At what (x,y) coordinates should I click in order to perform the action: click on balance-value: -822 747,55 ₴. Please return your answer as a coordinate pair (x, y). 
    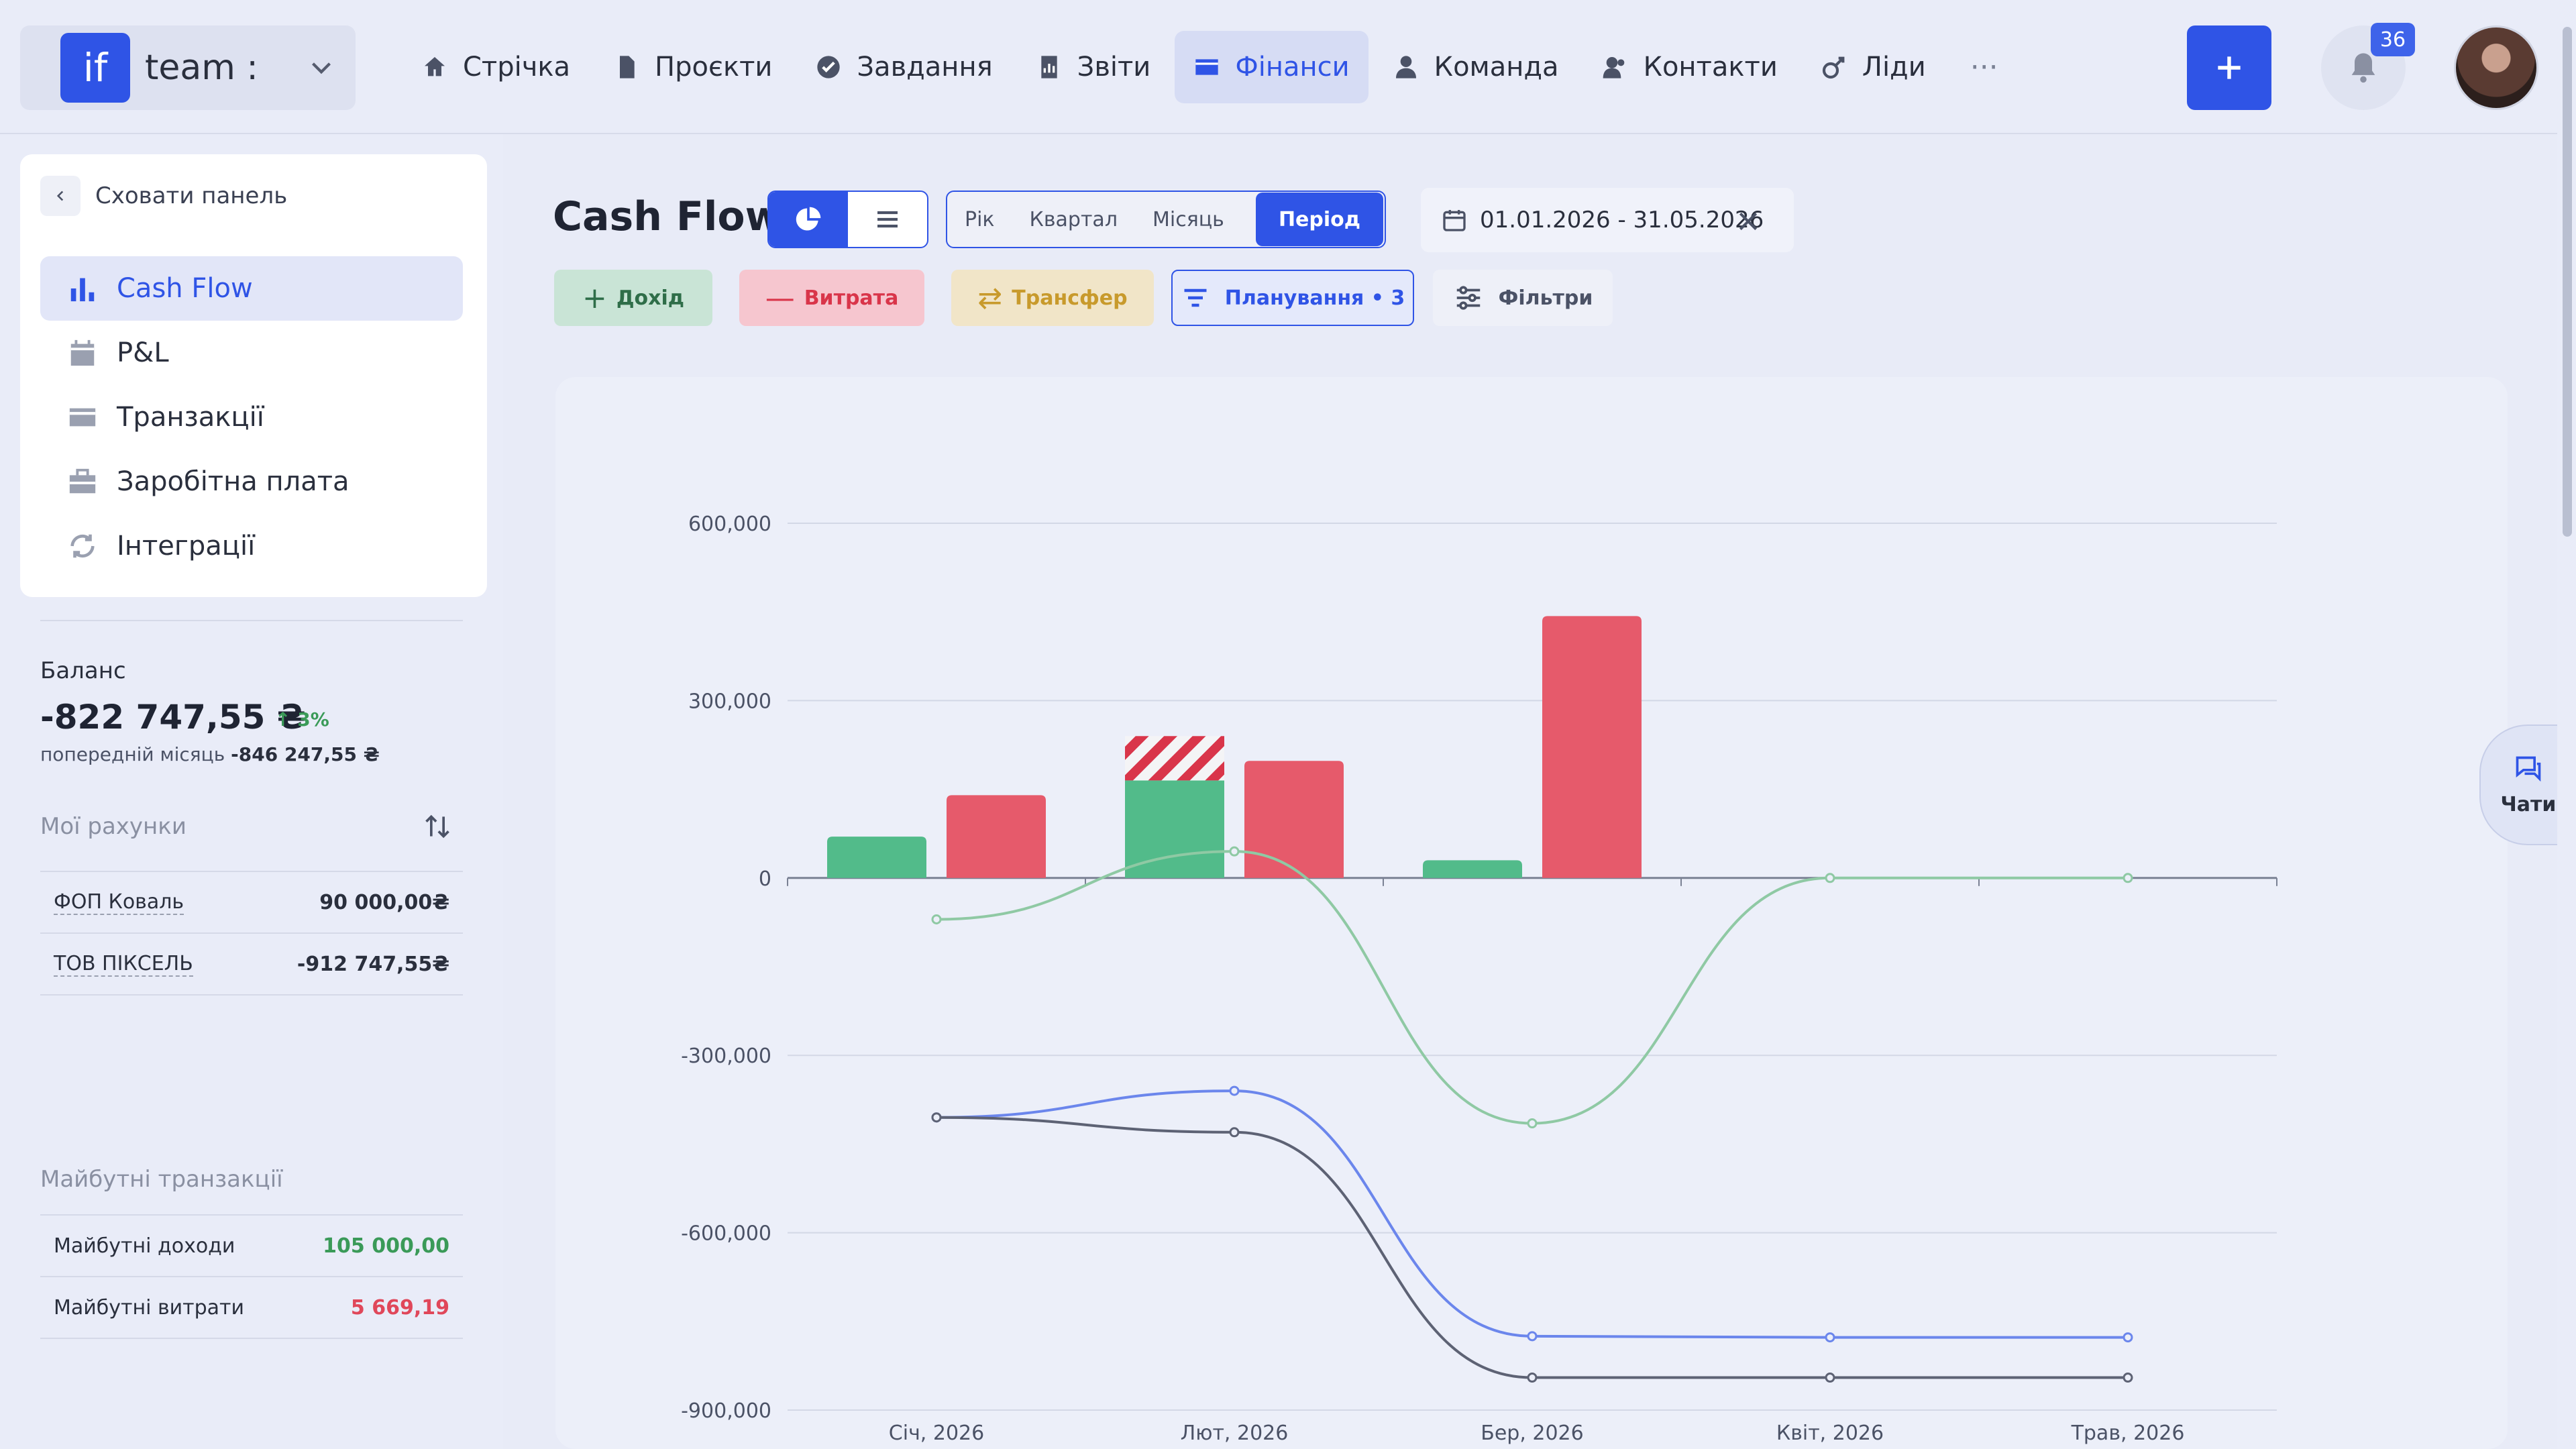
    Looking at the image, I should click on (173, 717).